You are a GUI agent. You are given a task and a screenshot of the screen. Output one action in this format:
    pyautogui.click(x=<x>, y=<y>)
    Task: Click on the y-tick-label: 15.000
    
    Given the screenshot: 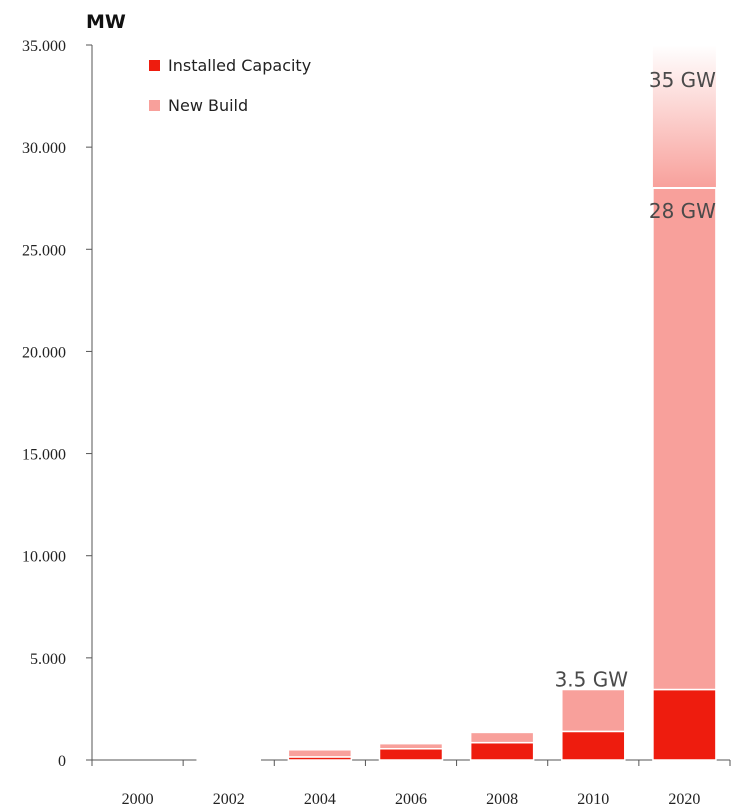 What is the action you would take?
    pyautogui.click(x=44, y=455)
    